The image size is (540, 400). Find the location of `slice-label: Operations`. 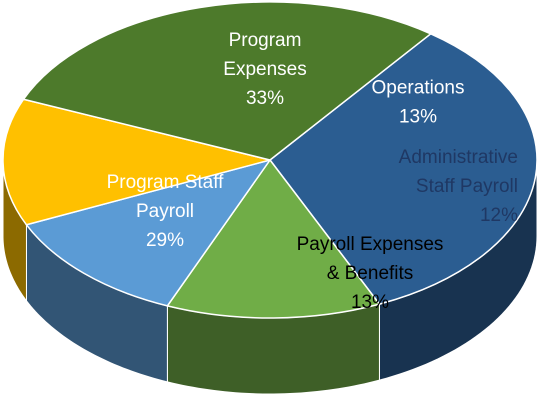

slice-label: Operations is located at coordinates (418, 88).